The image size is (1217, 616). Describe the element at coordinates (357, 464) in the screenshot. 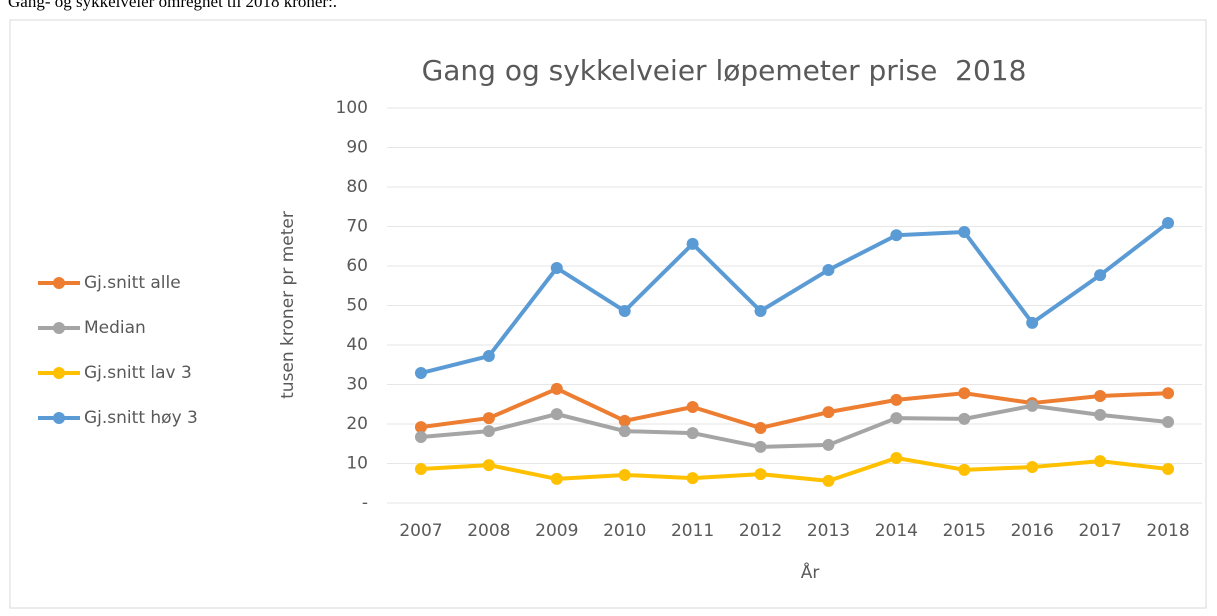

I see `y-tick-label: 10` at that location.